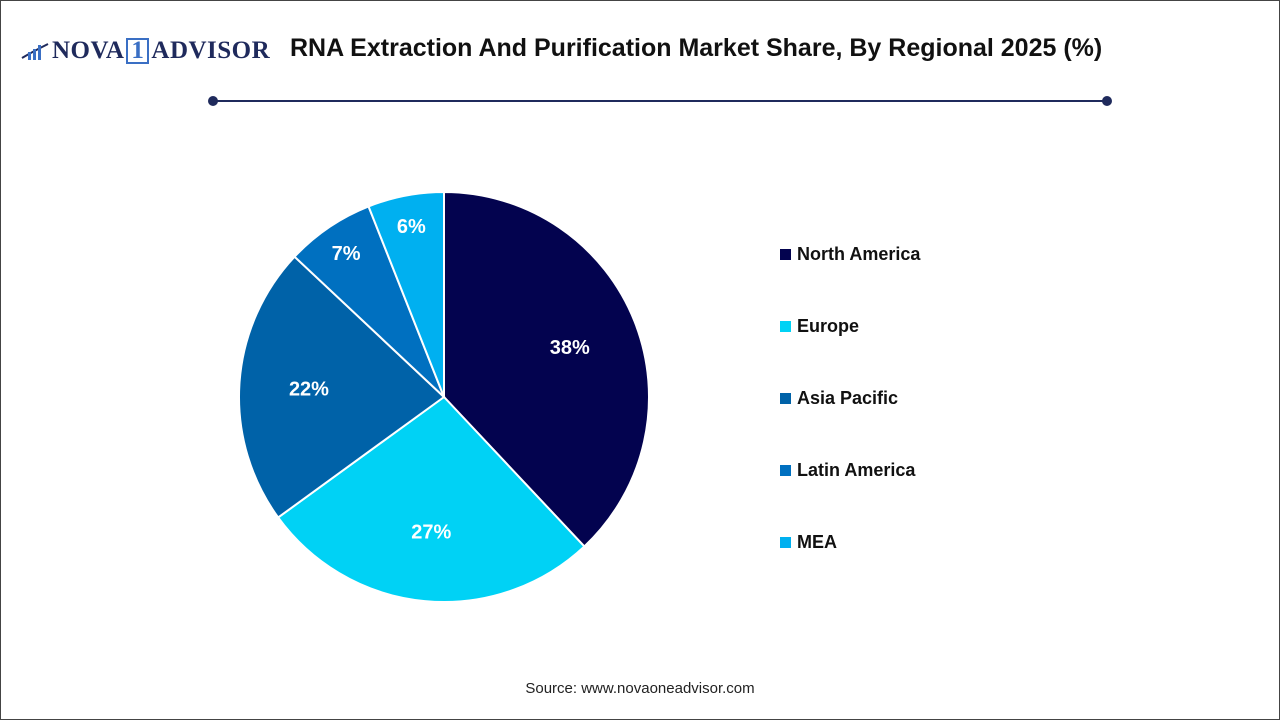 This screenshot has height=720, width=1280. Describe the element at coordinates (546, 369) in the screenshot. I see `pie-slice-north-america` at that location.